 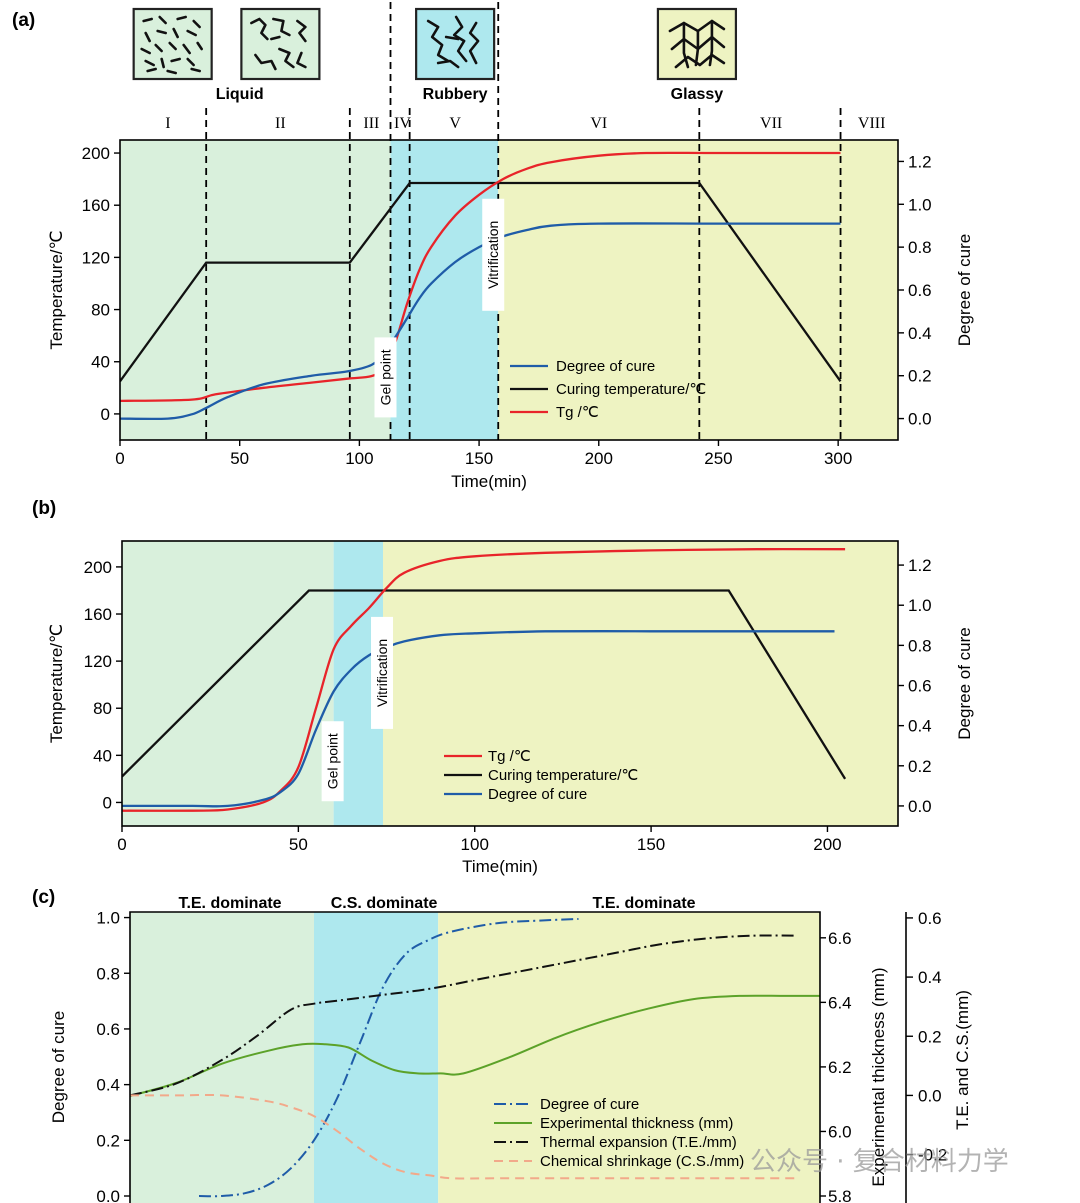 What do you see at coordinates (930, 1095) in the screenshot?
I see `y3-tick-label: 0.0` at bounding box center [930, 1095].